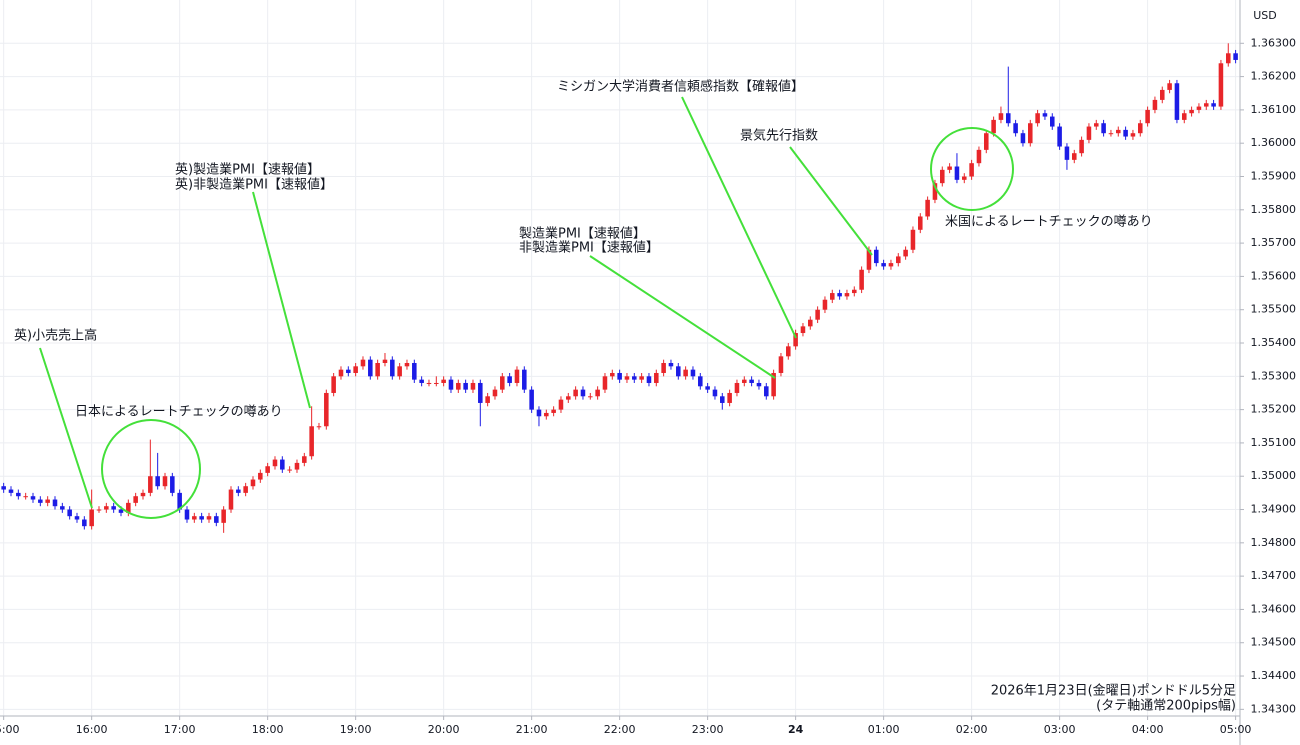  I want to click on y-tick-label: 1.35800, so click(1274, 209).